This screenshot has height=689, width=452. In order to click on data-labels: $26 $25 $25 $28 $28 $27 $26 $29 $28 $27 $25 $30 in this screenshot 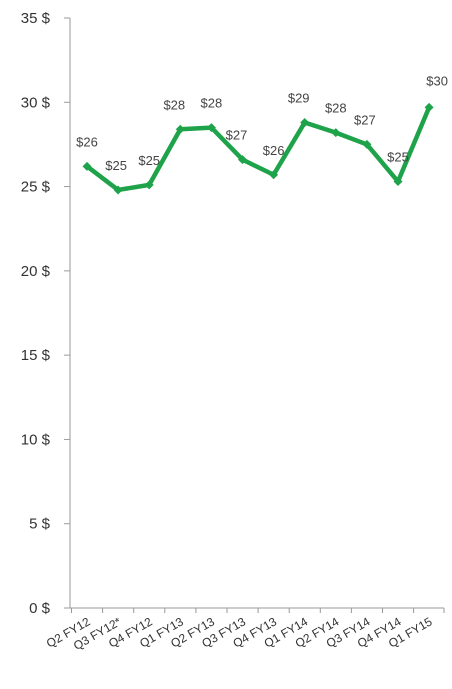, I will do `click(262, 123)`.